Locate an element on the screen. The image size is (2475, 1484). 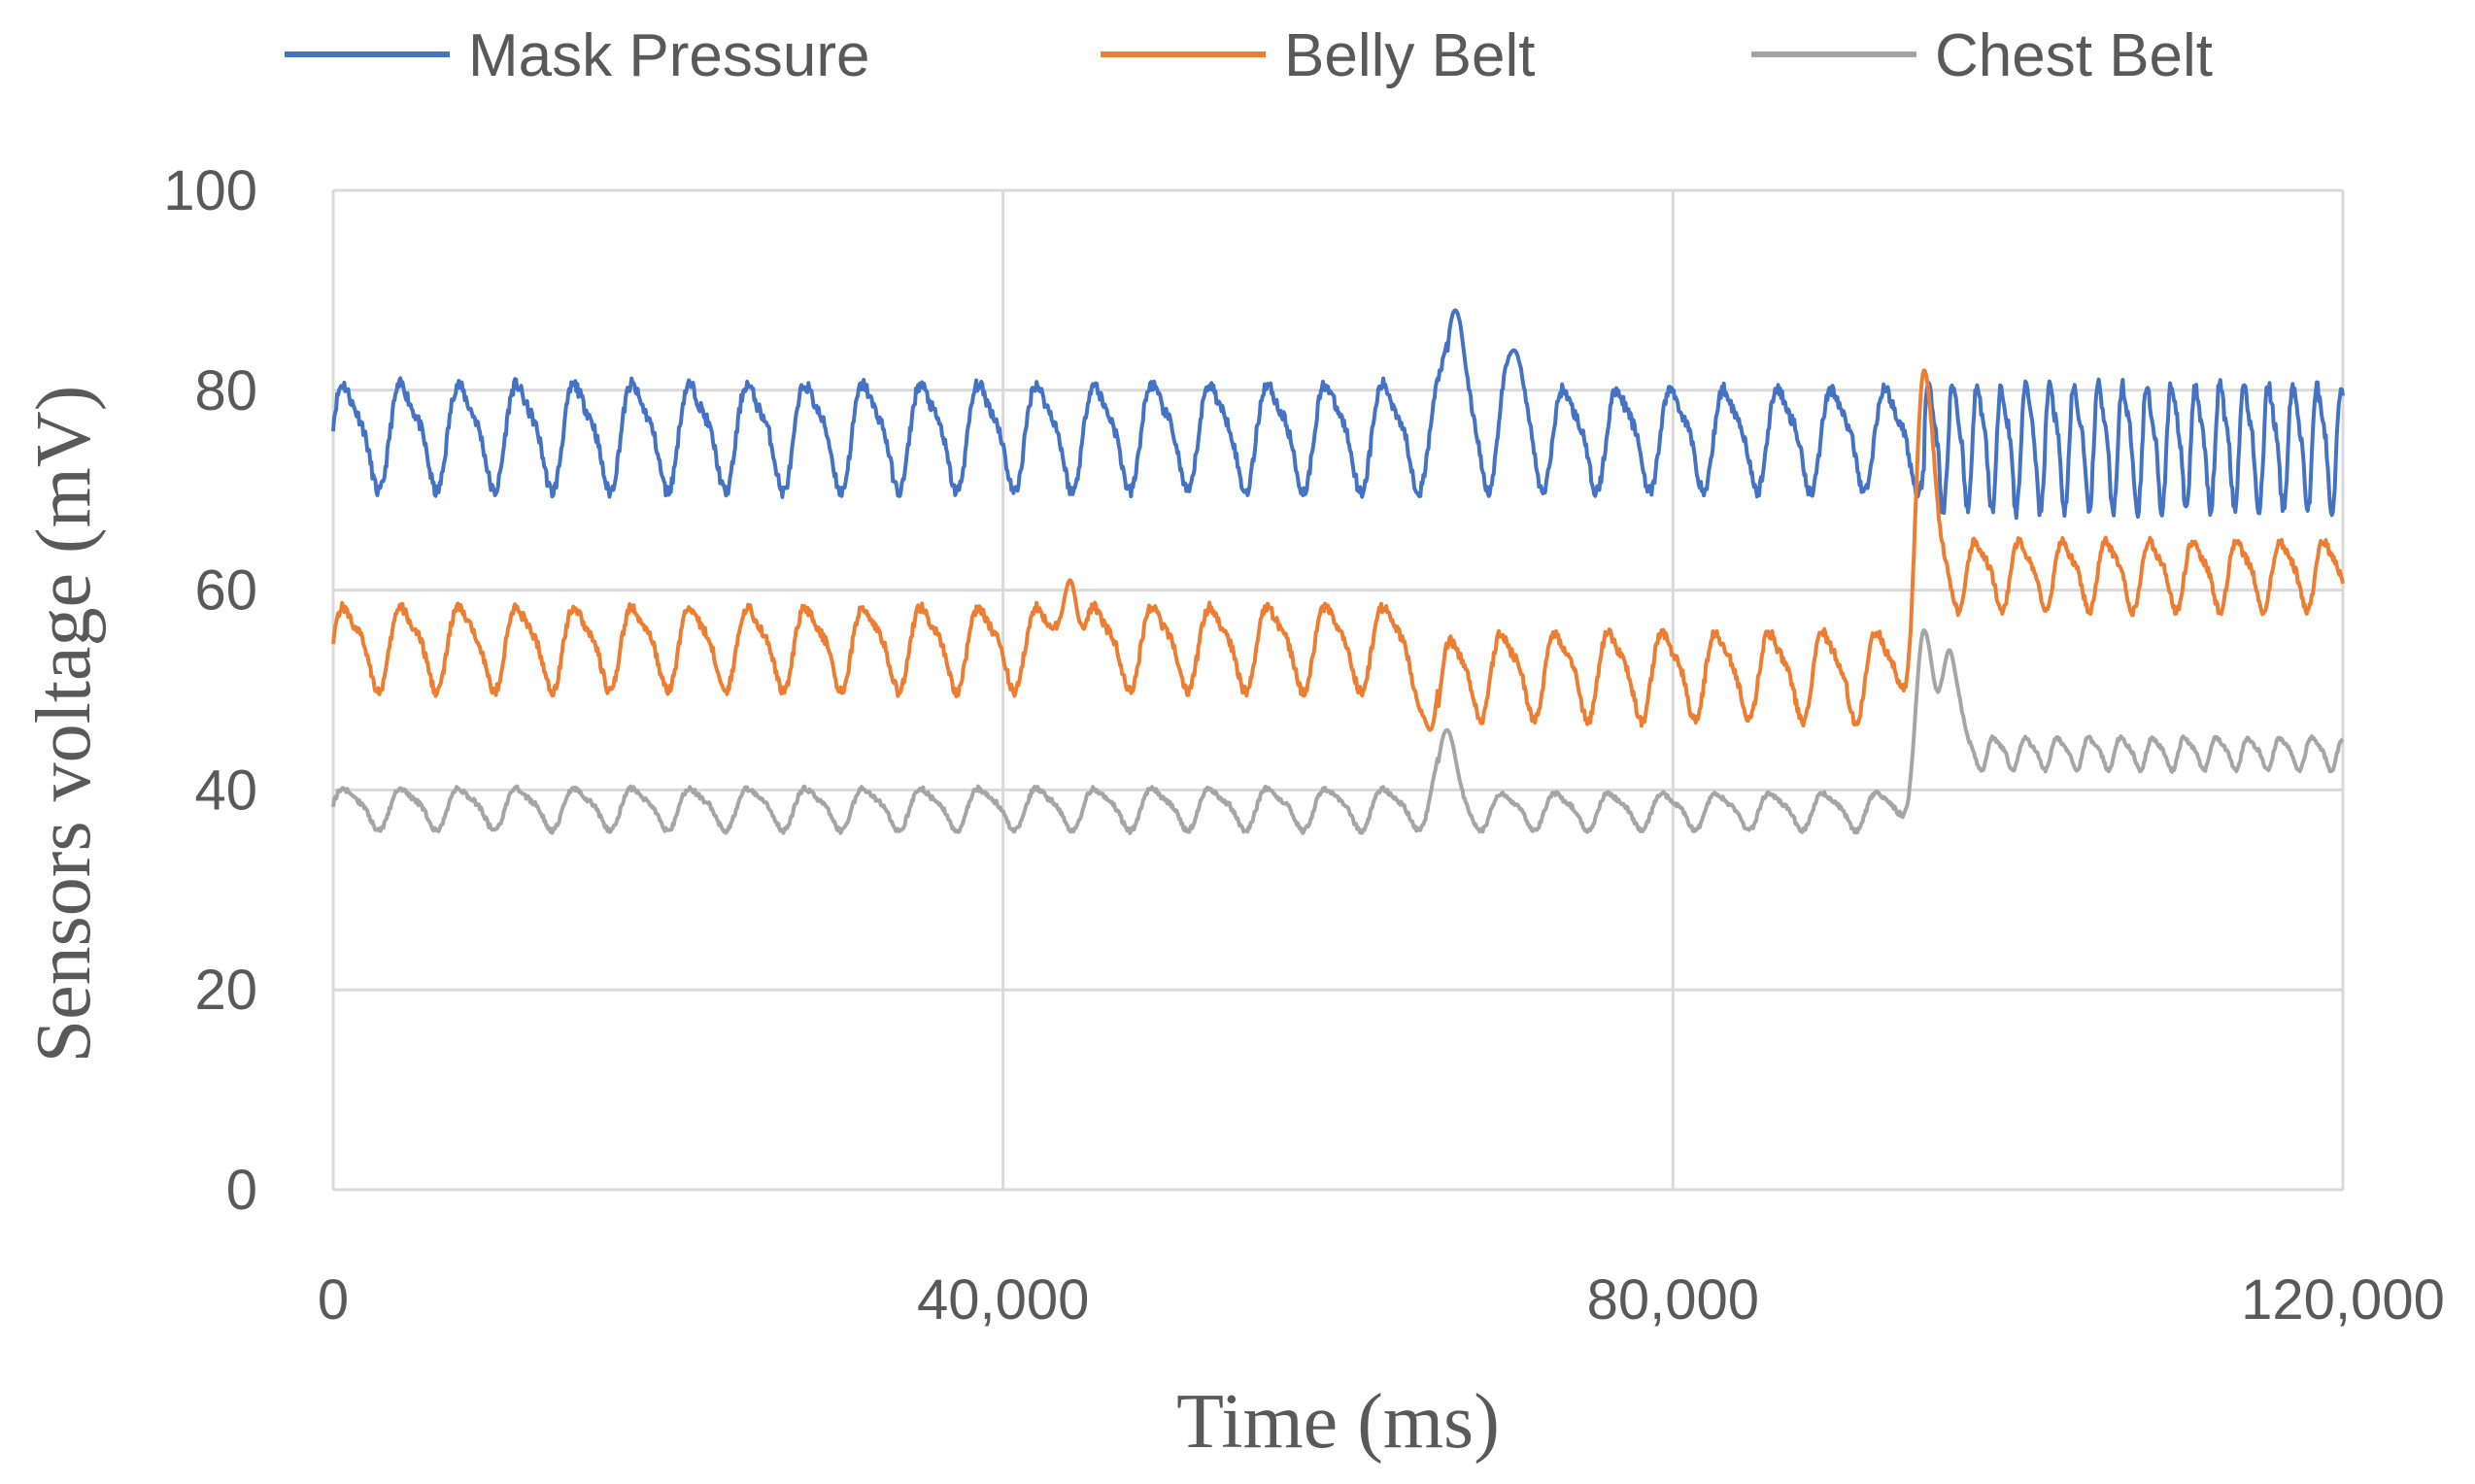
y-tick-label: 40 is located at coordinates (225, 790).